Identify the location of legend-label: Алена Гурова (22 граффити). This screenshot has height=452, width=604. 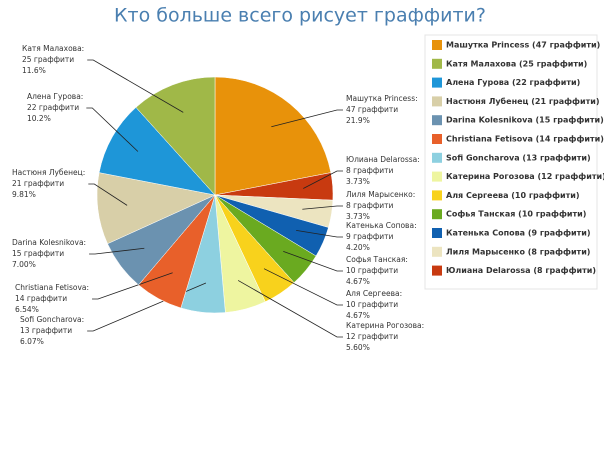
(513, 82).